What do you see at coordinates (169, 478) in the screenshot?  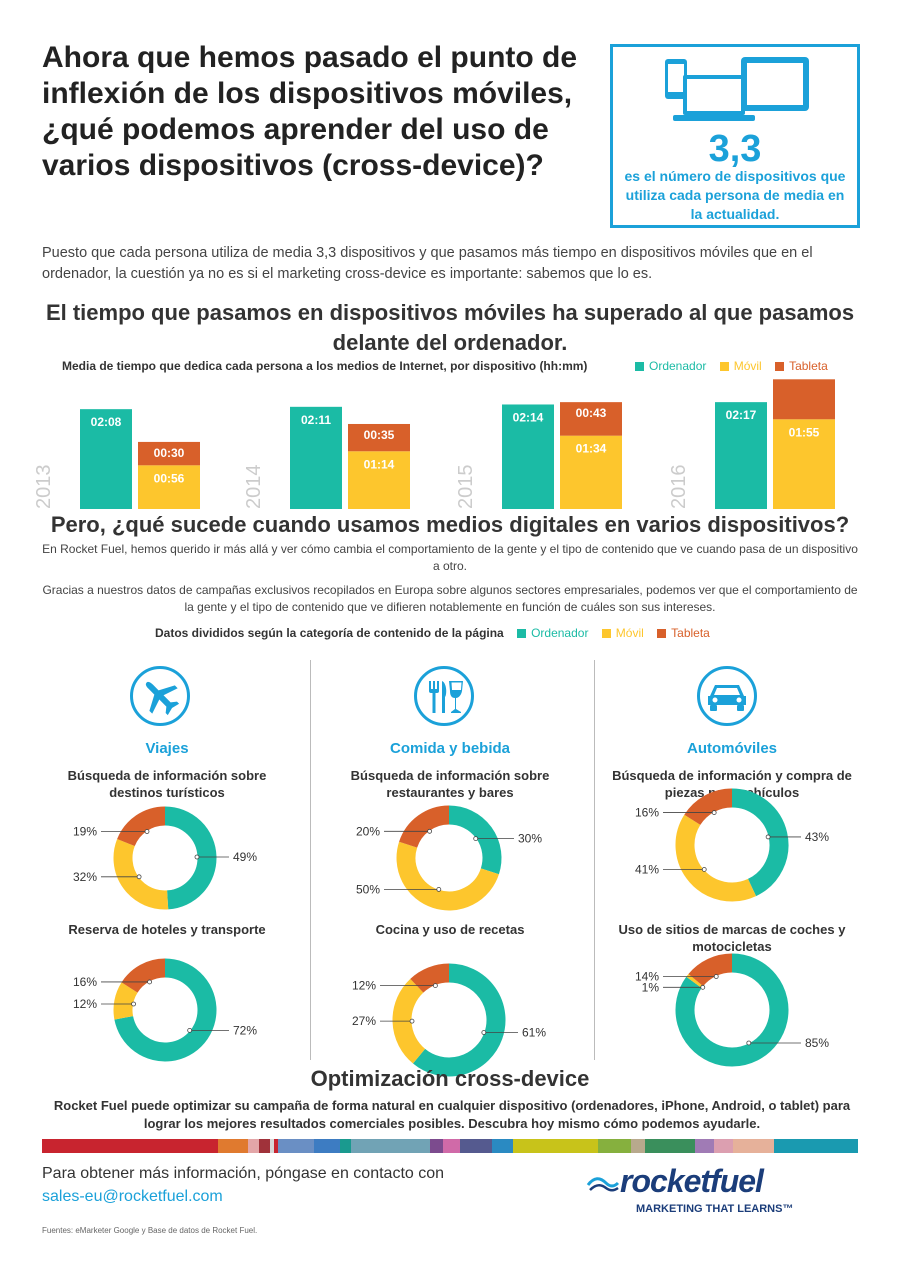 I see `bar-label: 00:56` at bounding box center [169, 478].